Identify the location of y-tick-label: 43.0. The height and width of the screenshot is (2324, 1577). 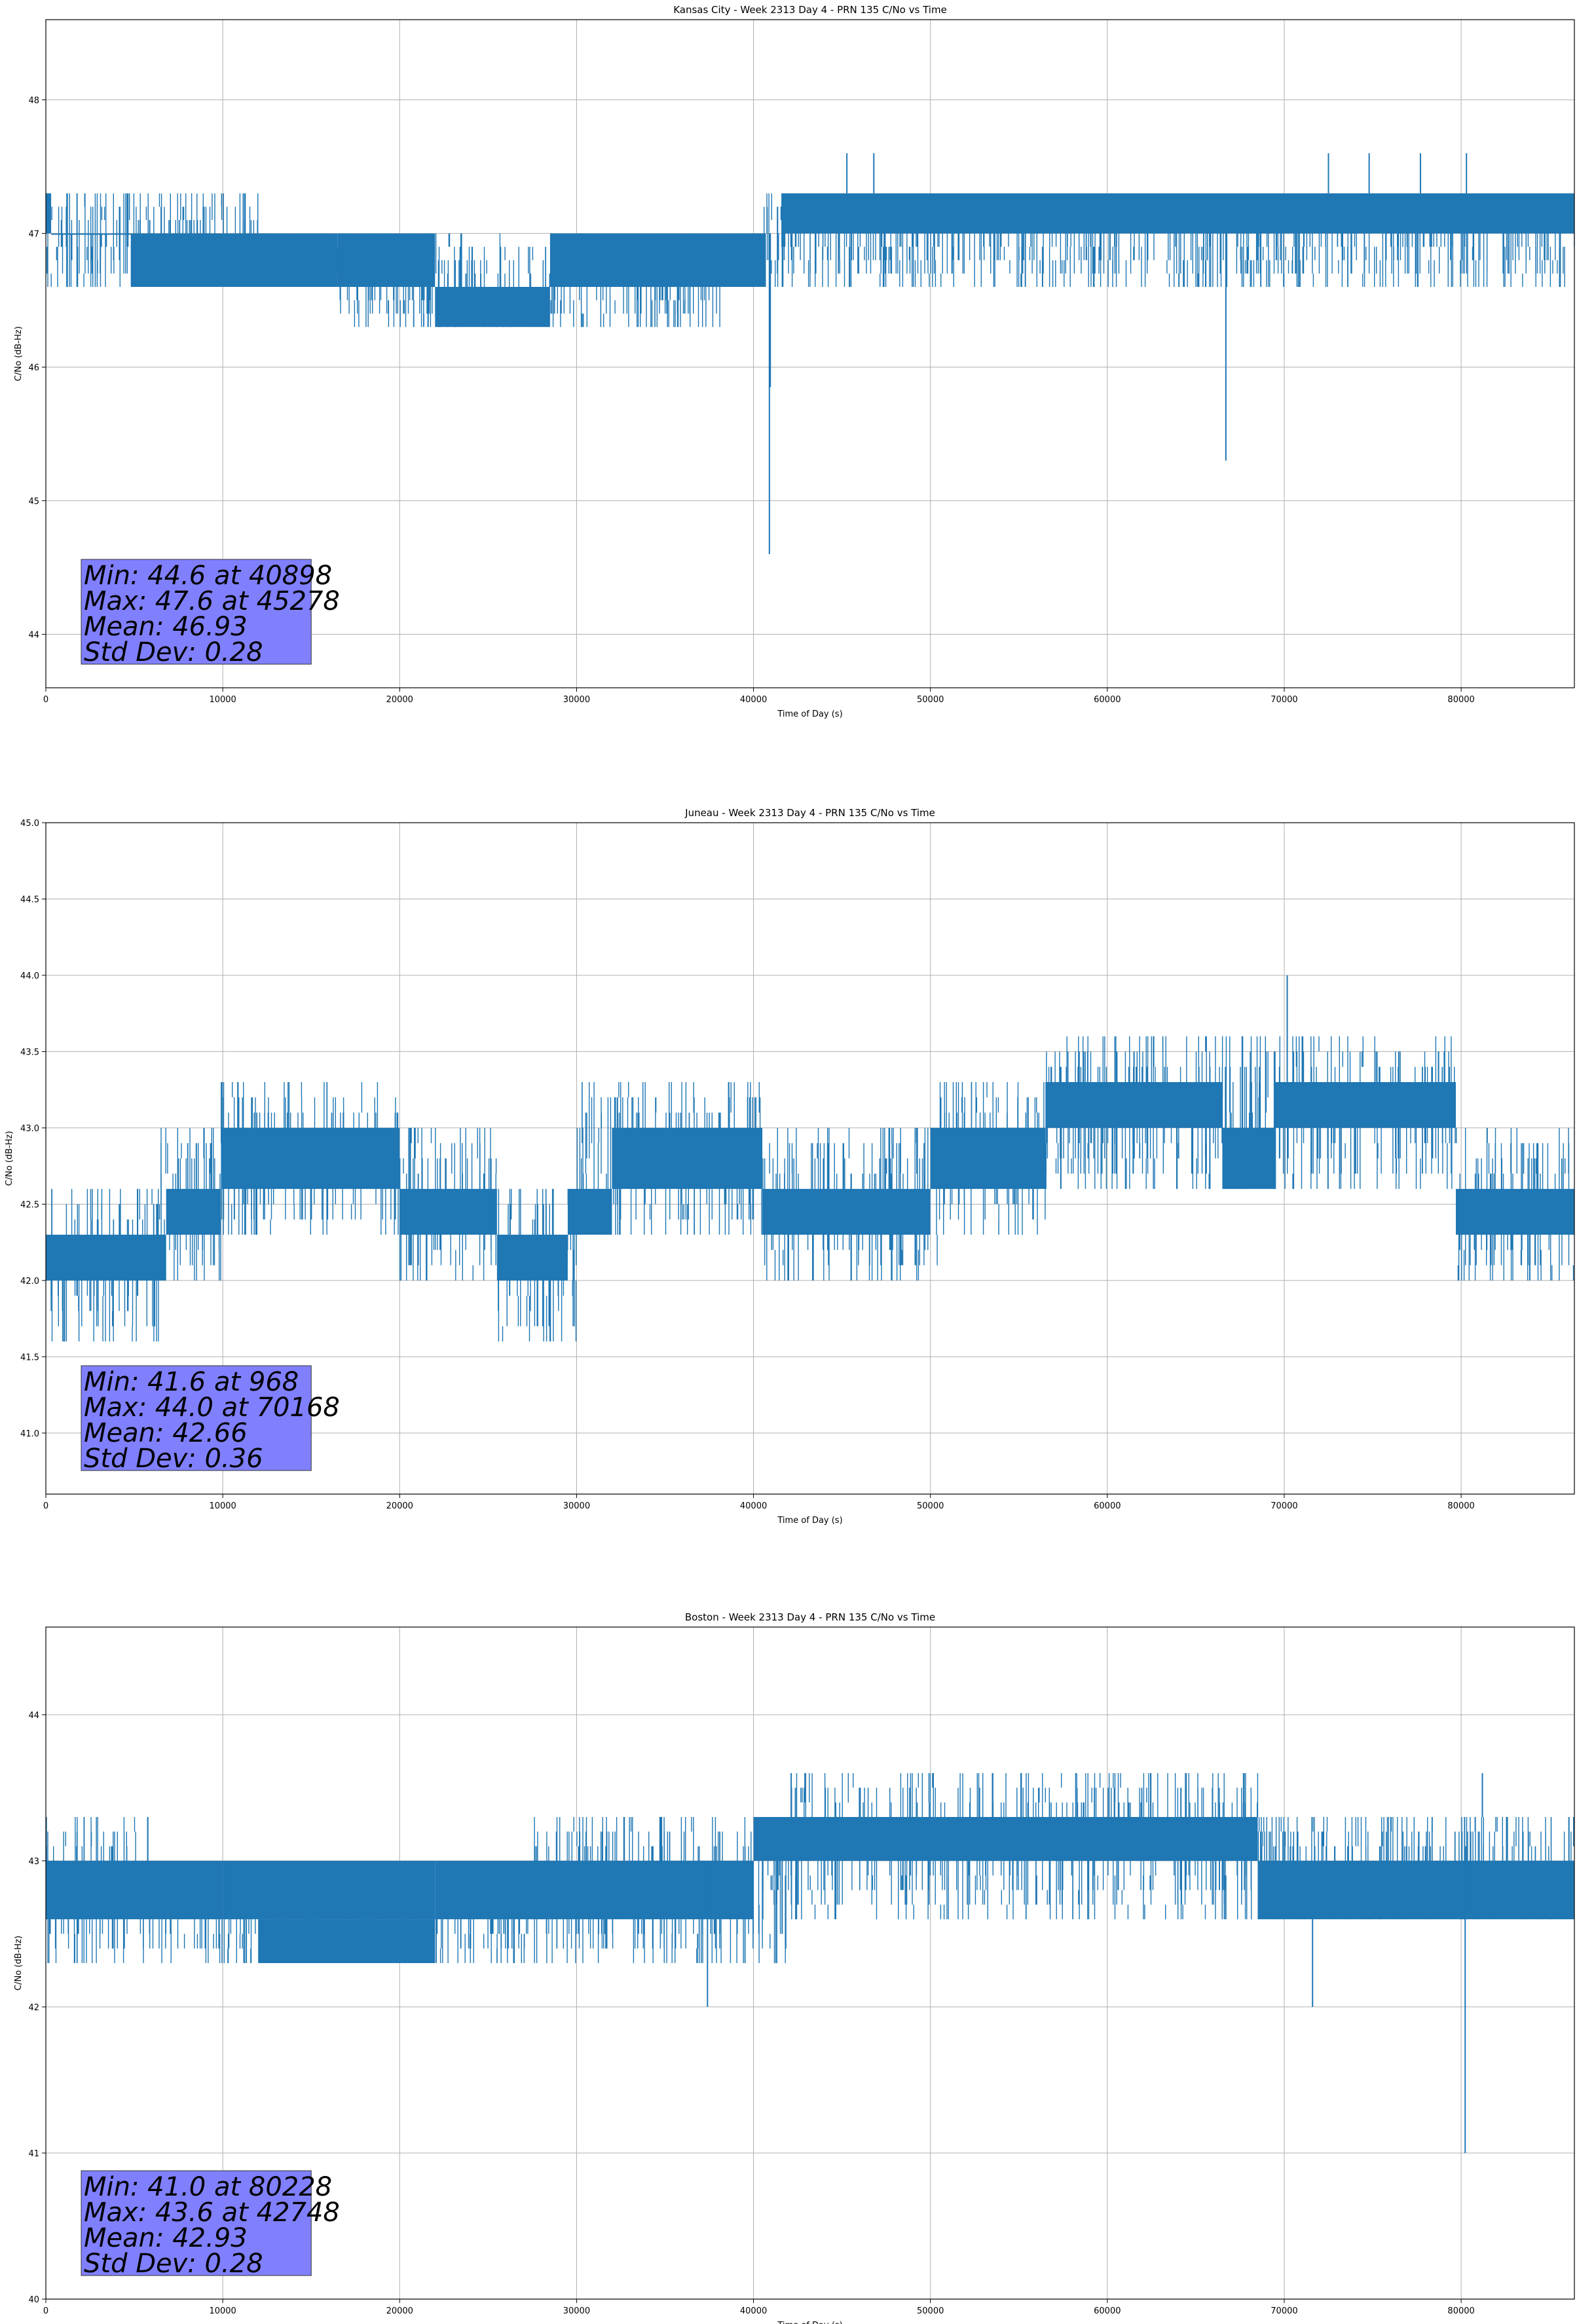
(29, 1129).